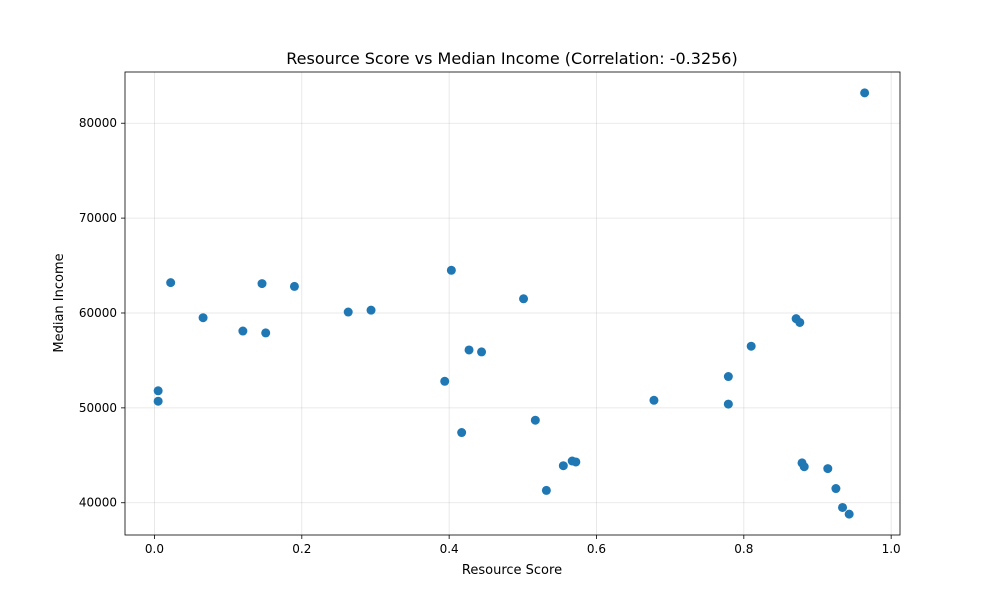 This screenshot has width=1000, height=600. I want to click on x-axis-label: Resource Score, so click(512, 570).